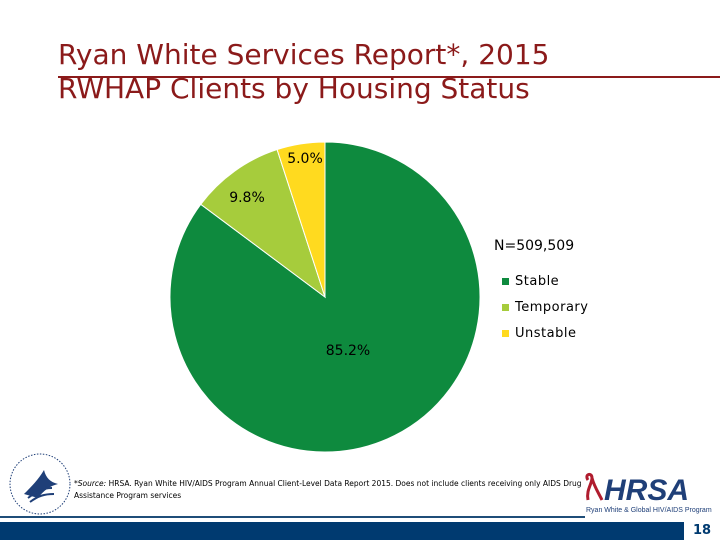 The height and width of the screenshot is (540, 720). I want to click on sample-size-label: N=509,509, so click(534, 246).